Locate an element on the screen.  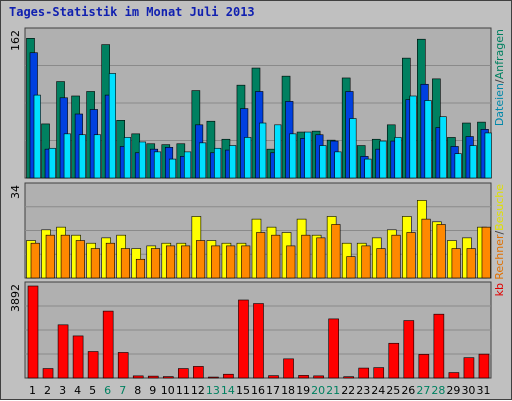
day-label-6: 6 is located at coordinates (107, 390).